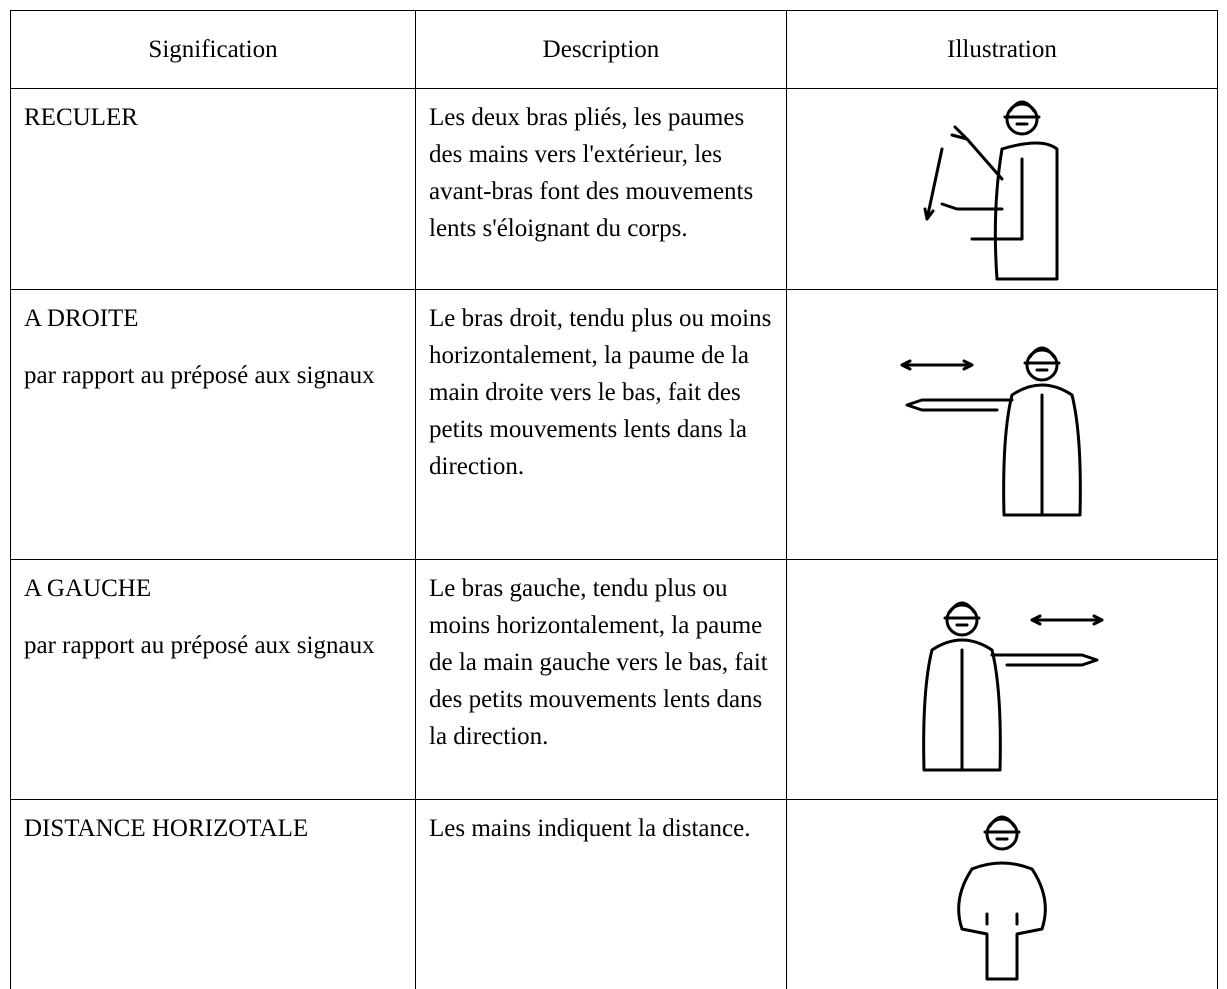 The image size is (1227, 989). What do you see at coordinates (213, 49) in the screenshot?
I see `column-header: Signification` at bounding box center [213, 49].